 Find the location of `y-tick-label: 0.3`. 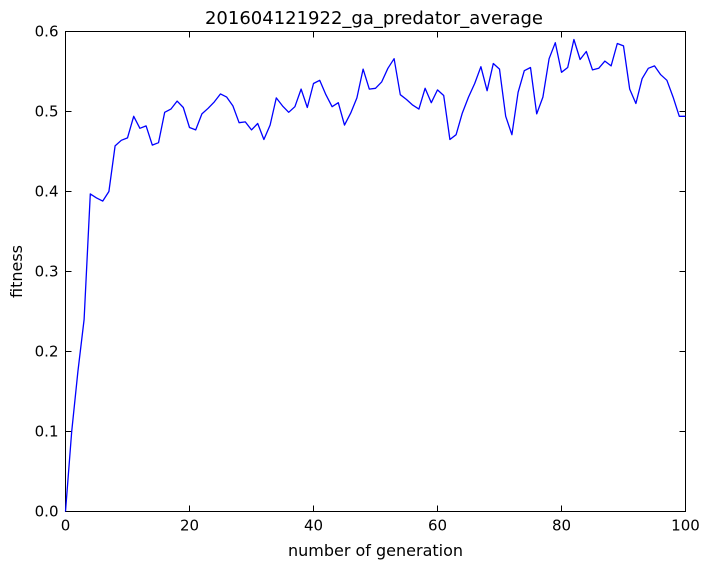

y-tick-label: 0.3 is located at coordinates (47, 272).